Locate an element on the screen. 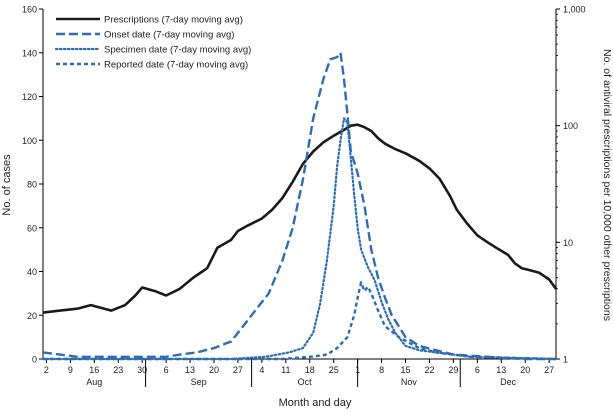  y-tick-label: 20 is located at coordinates (32, 316).